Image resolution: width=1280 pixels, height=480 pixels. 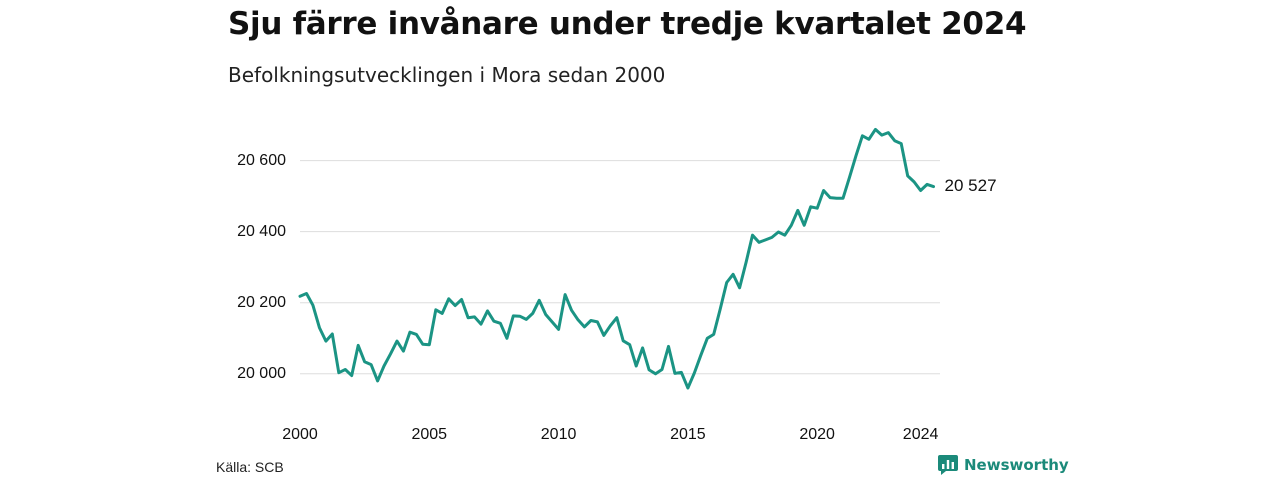 I want to click on x-tick-label: 2005, so click(x=429, y=434).